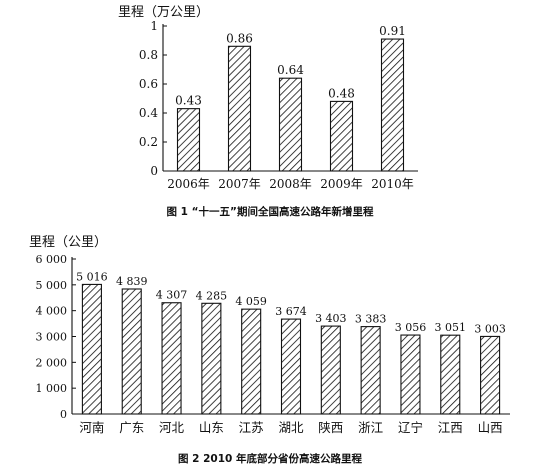 The width and height of the screenshot is (540, 471). Describe the element at coordinates (341, 93) in the screenshot. I see `c1-value-label: 0.48` at that location.